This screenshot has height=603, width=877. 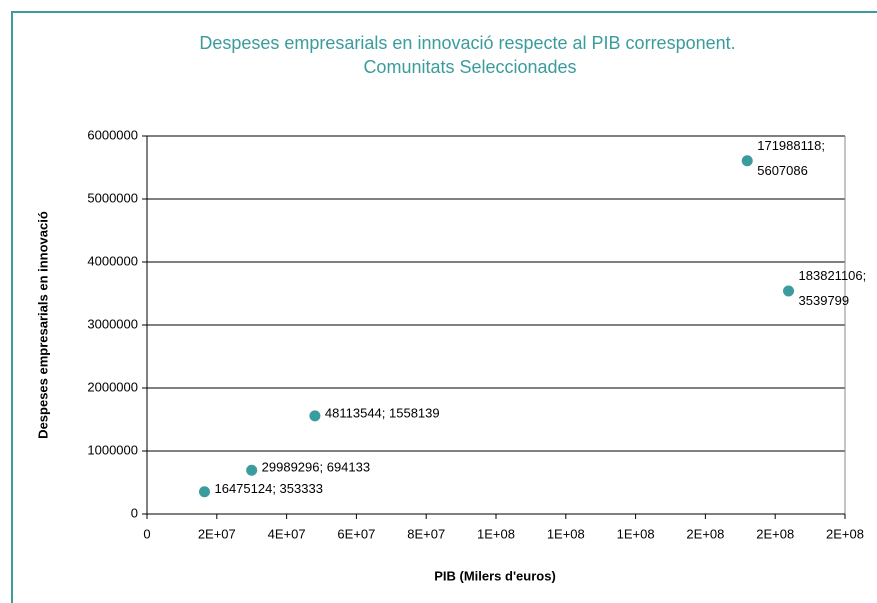 I want to click on data-label: 48113544; 1558139, so click(x=382, y=412).